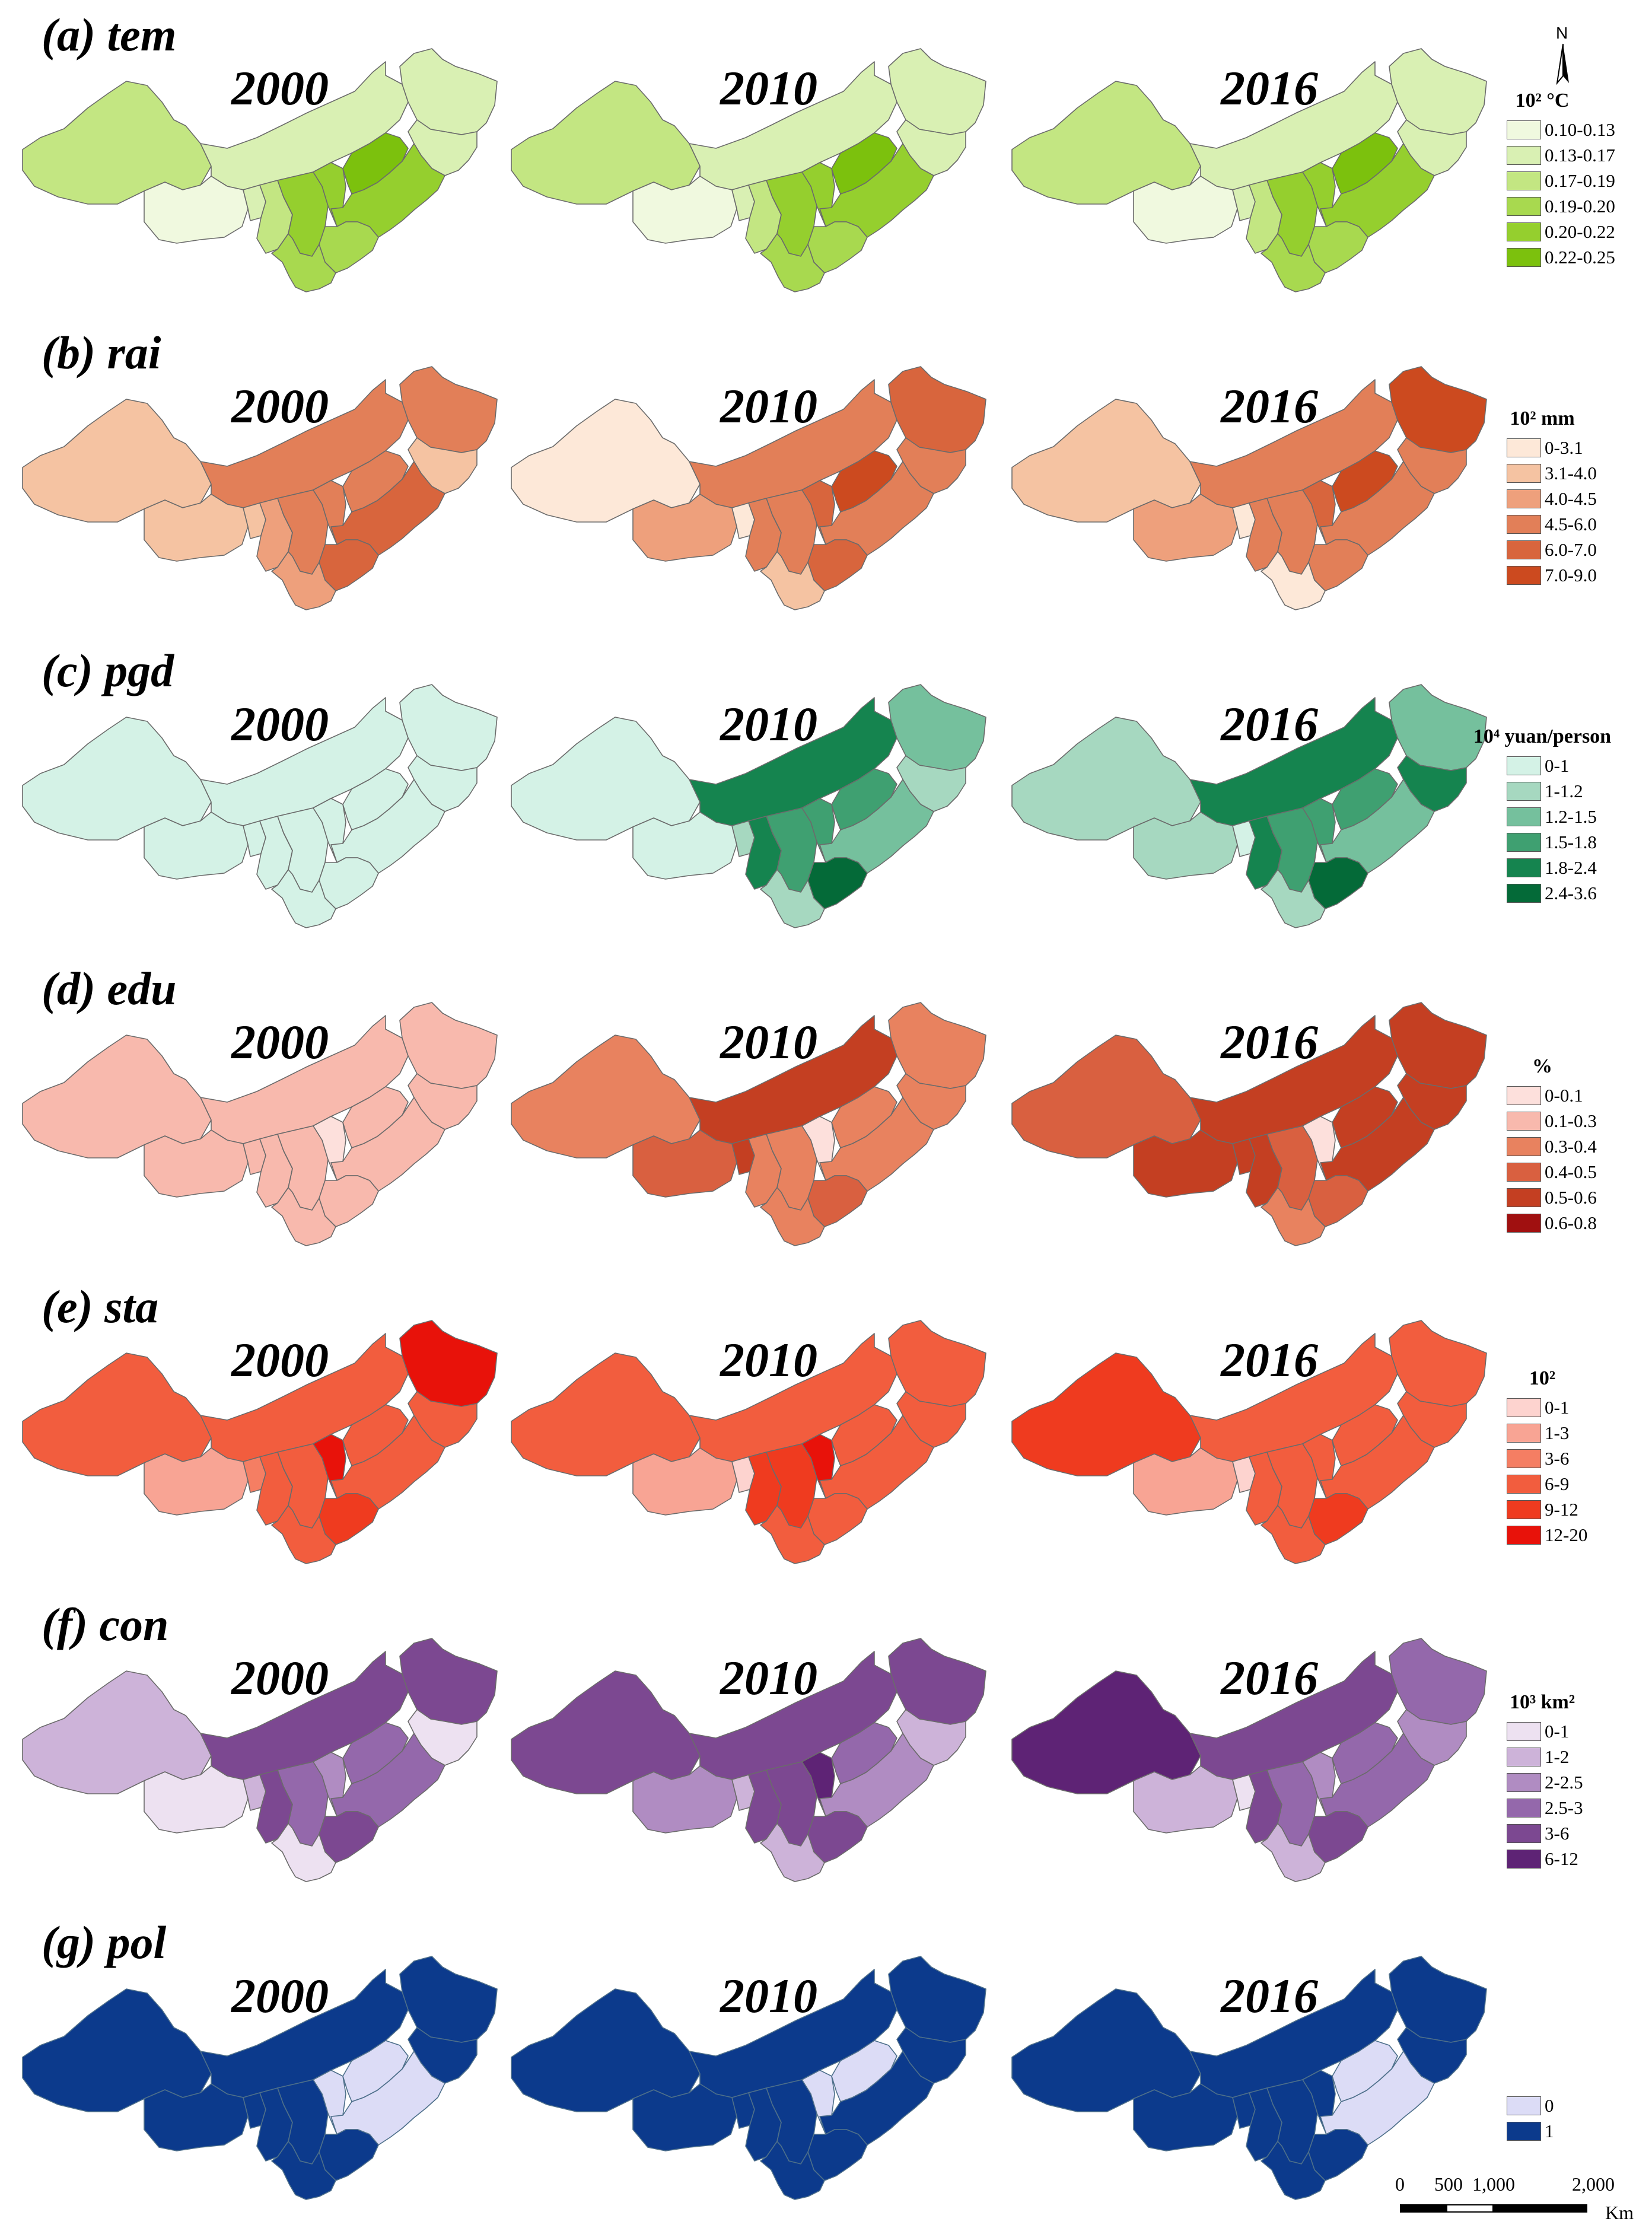 This screenshot has width=1652, height=2228. What do you see at coordinates (1571, 1197) in the screenshot?
I see `legend-label: 0.5-0.6` at bounding box center [1571, 1197].